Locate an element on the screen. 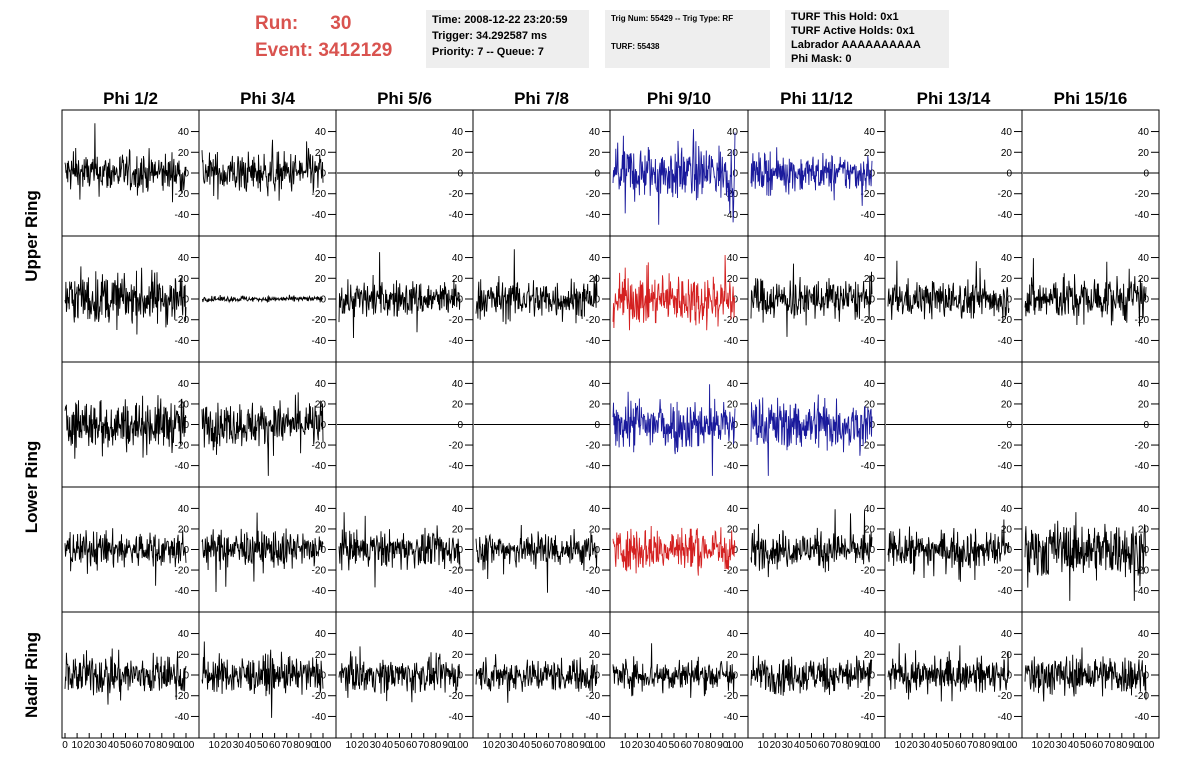  run-value: 30 is located at coordinates (341, 23).